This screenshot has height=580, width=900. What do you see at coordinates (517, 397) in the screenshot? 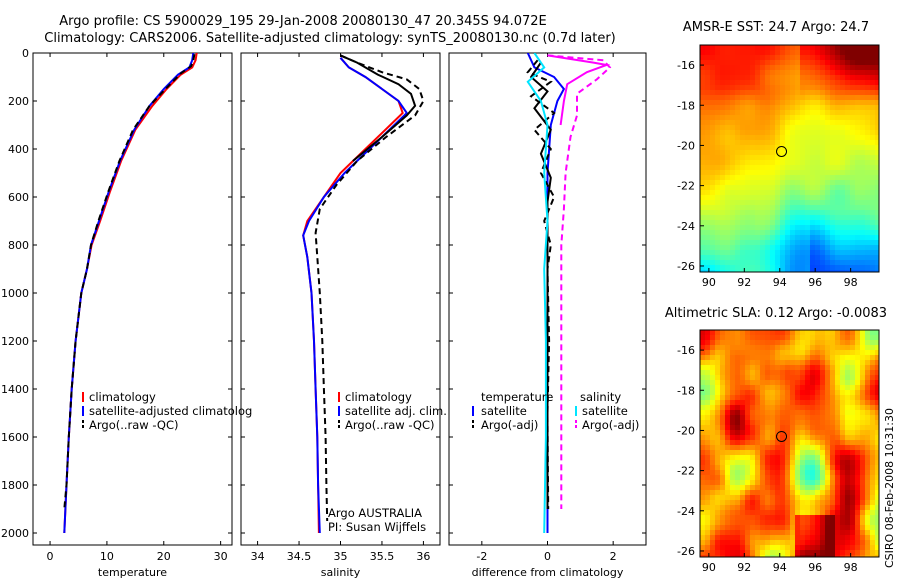
I see `diff-legend-temp-title: temperature` at bounding box center [517, 397].